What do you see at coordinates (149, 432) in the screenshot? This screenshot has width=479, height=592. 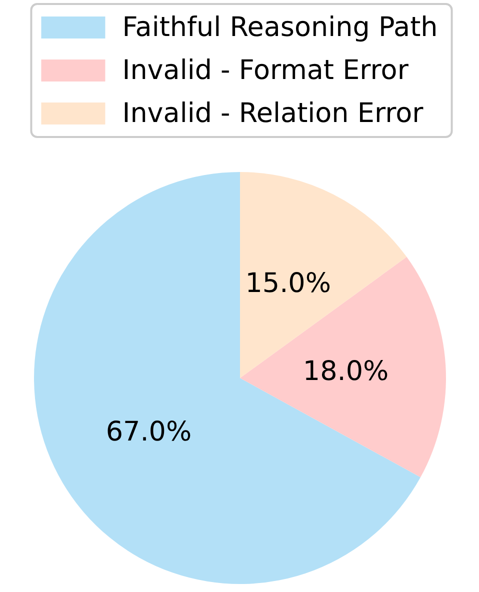 I see `data-label: 67.0%` at bounding box center [149, 432].